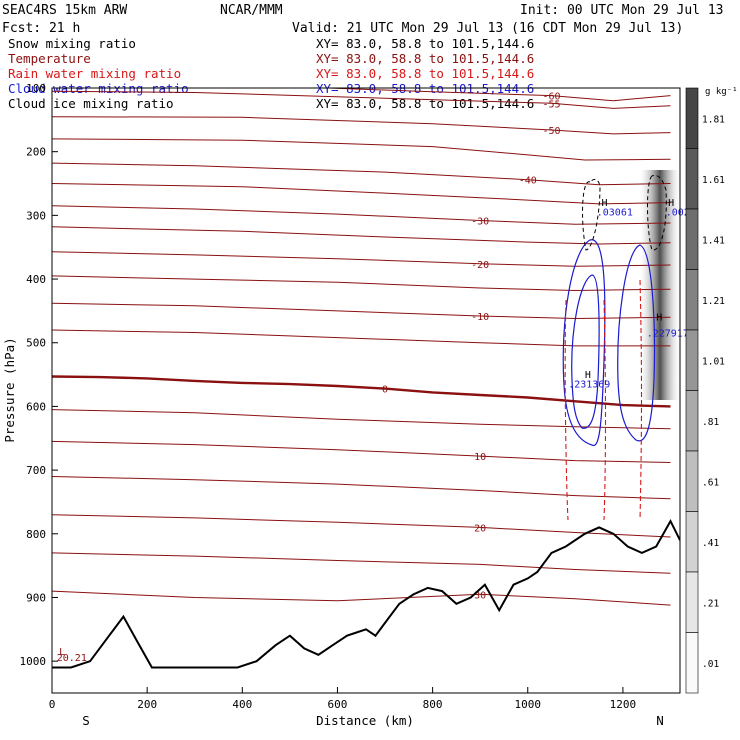 The height and width of the screenshot is (740, 740). Describe the element at coordinates (668, 333) in the screenshot. I see `chart-annotation: .227917` at that location.